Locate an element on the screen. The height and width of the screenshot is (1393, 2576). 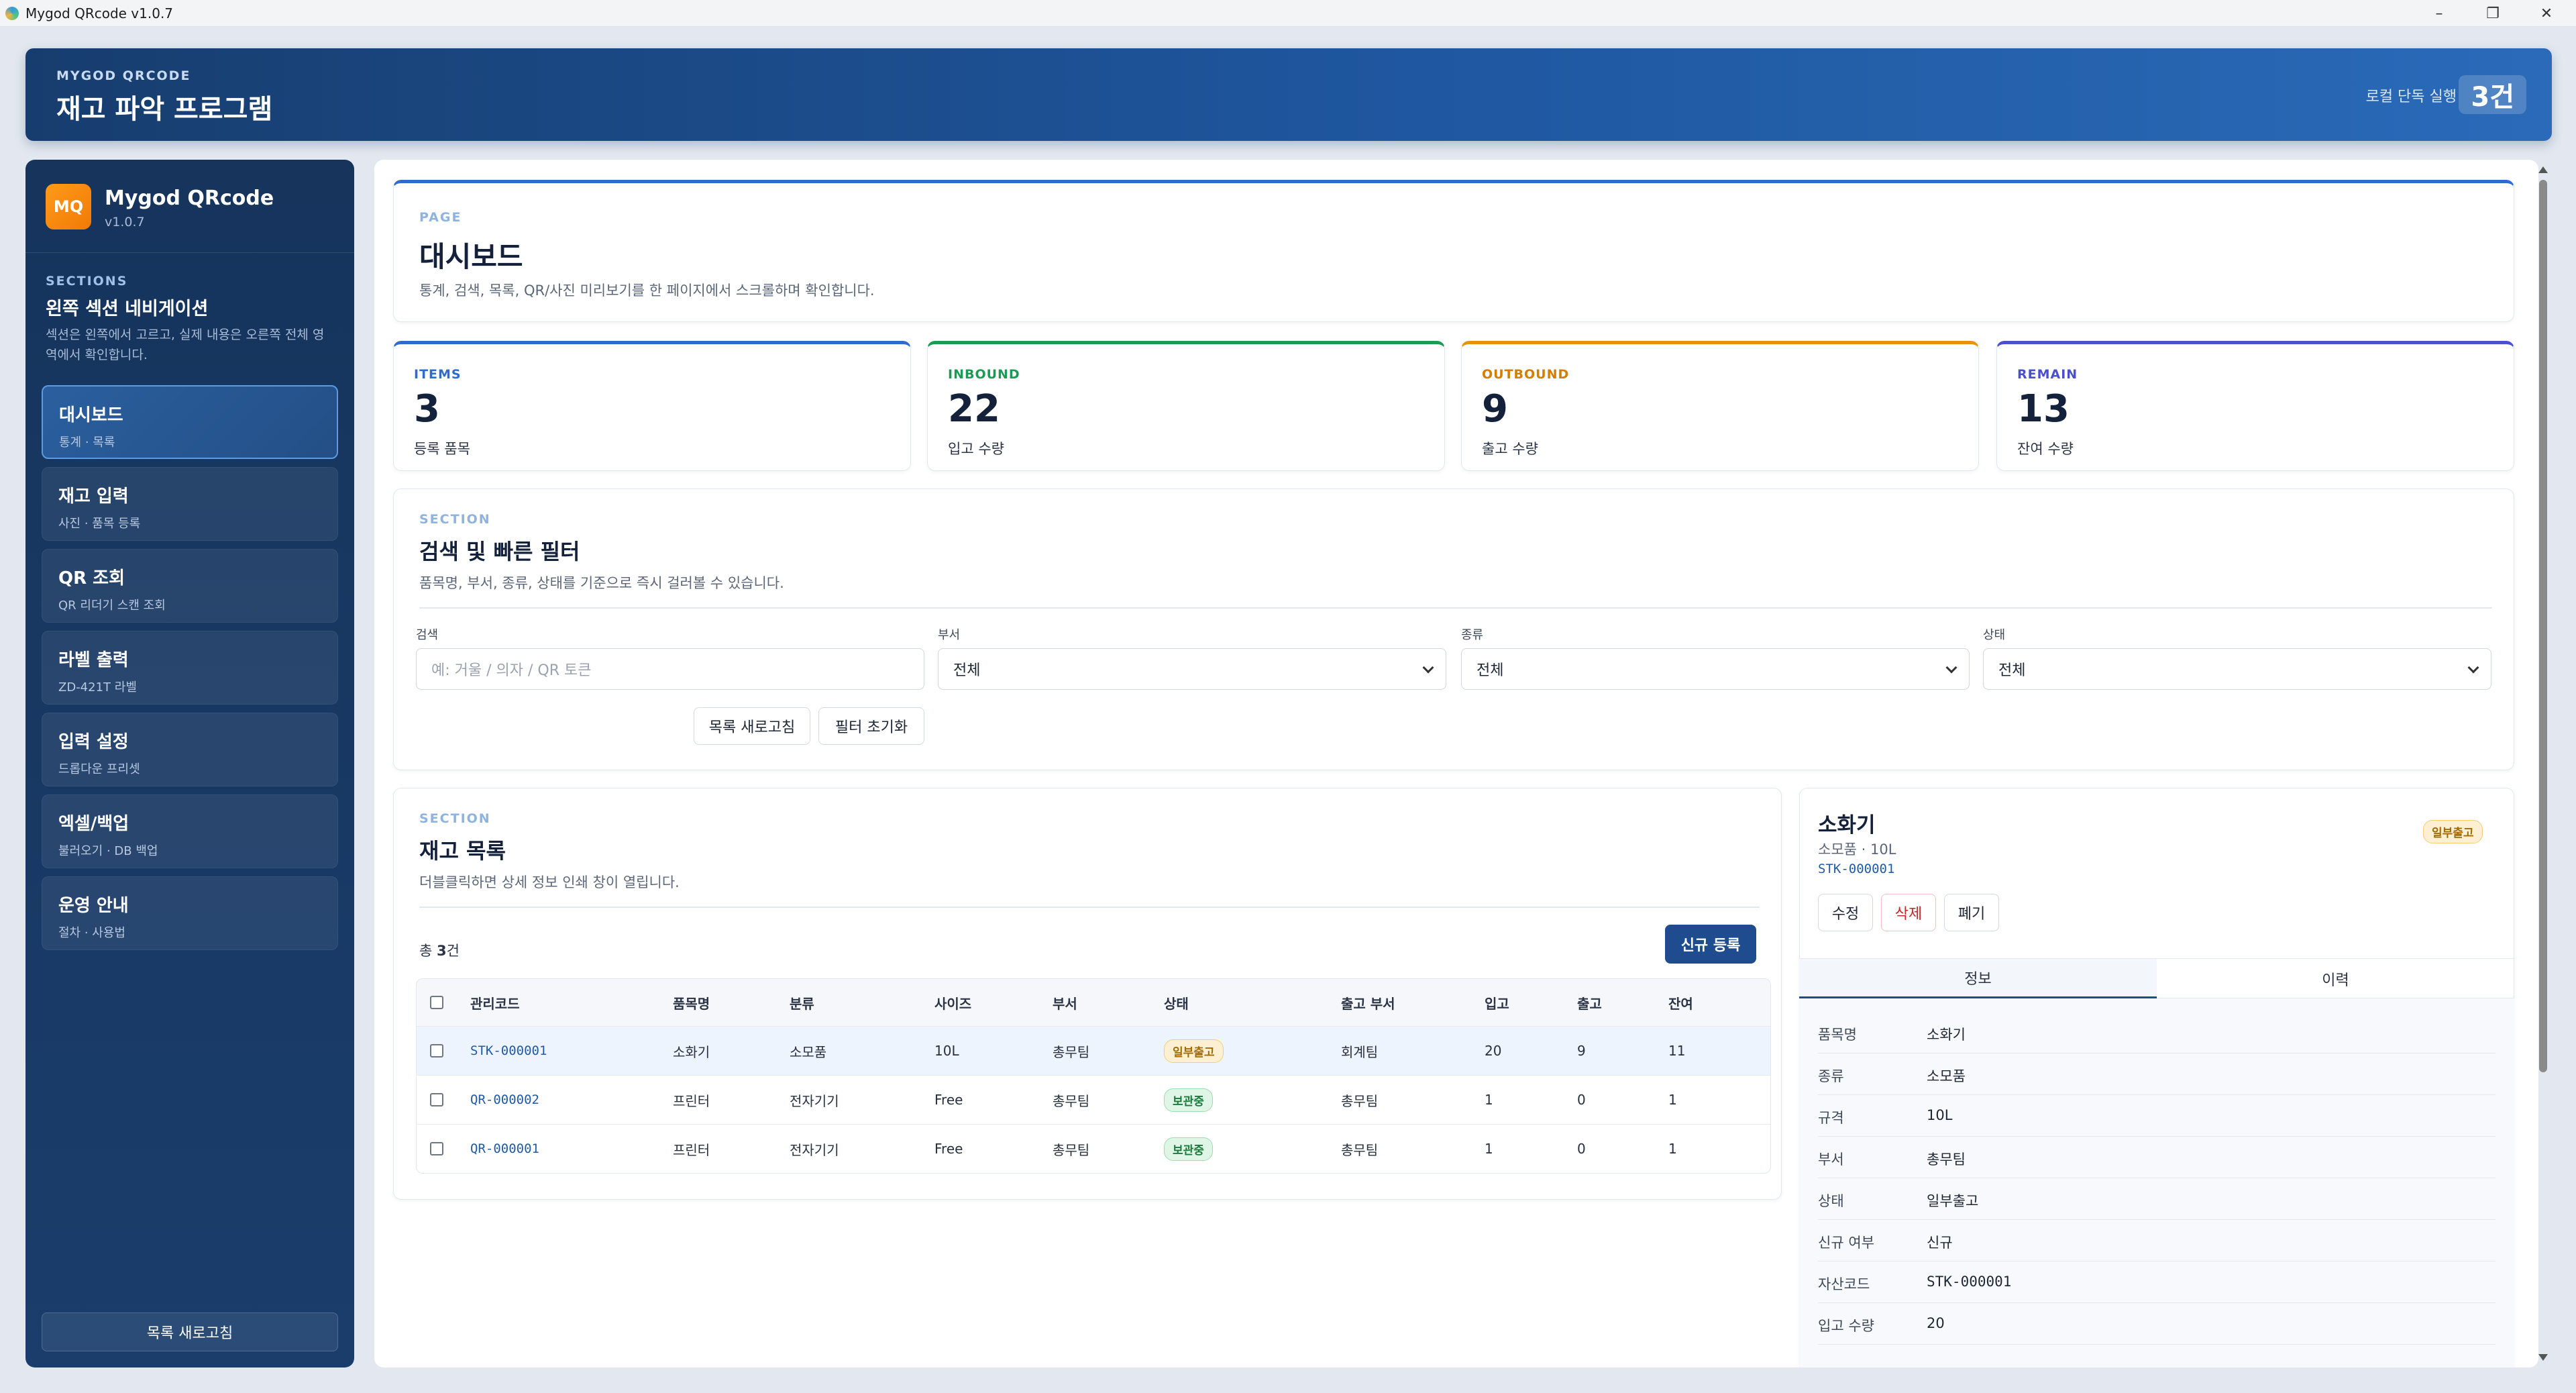
detail-item-name: 소화기 is located at coordinates (1847, 825).